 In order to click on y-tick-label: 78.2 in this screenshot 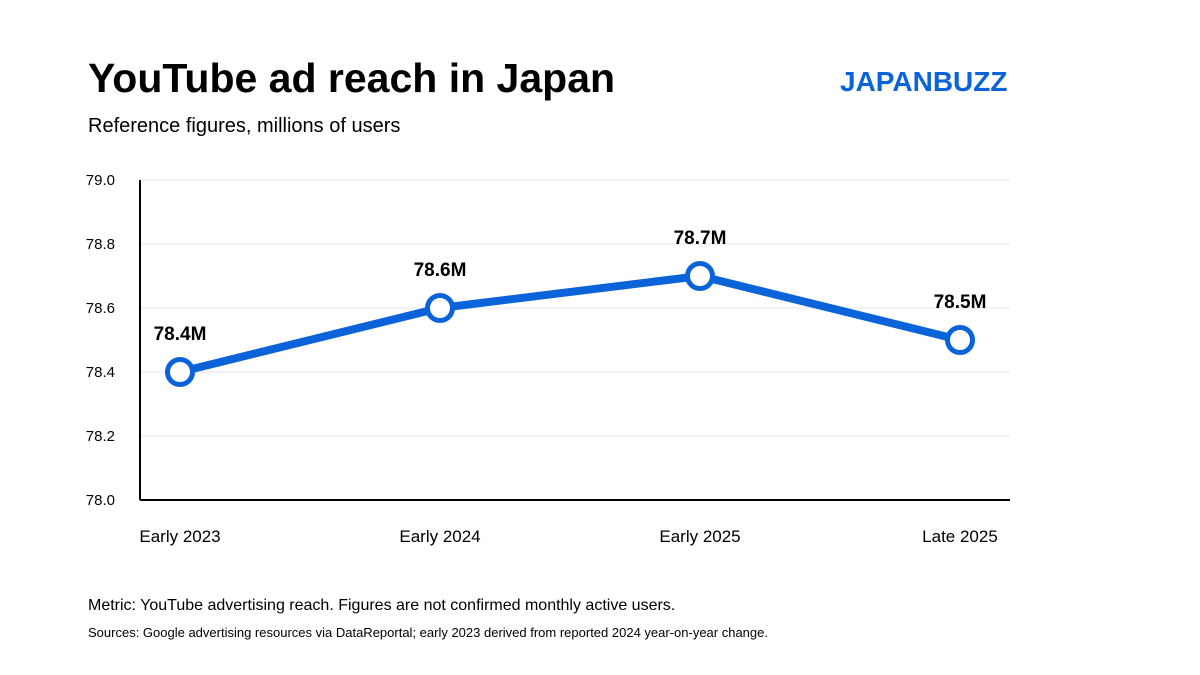, I will do `click(100, 436)`.